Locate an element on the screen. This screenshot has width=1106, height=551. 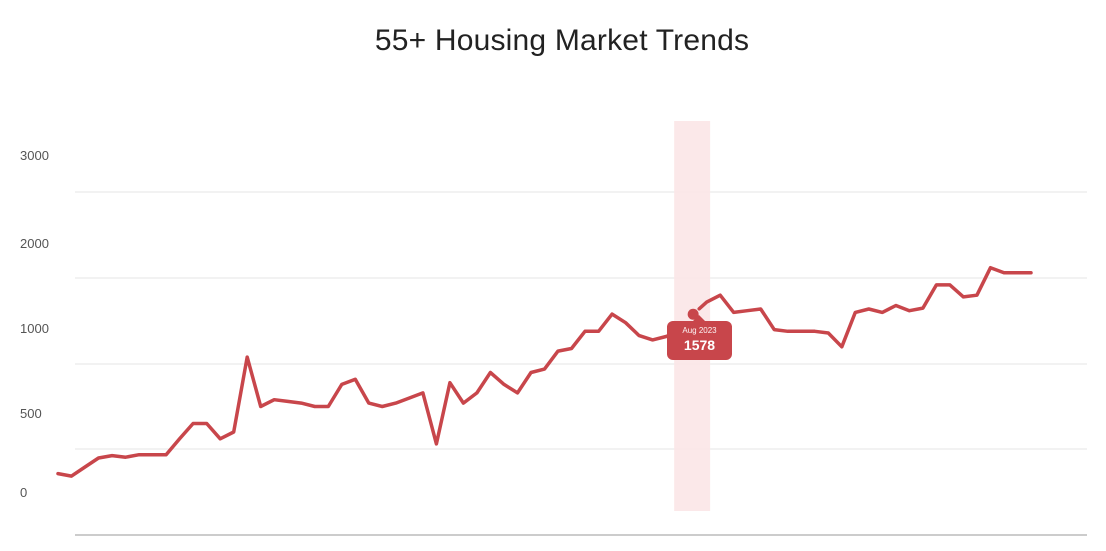
y-tick-label: 500 is located at coordinates (31, 413).